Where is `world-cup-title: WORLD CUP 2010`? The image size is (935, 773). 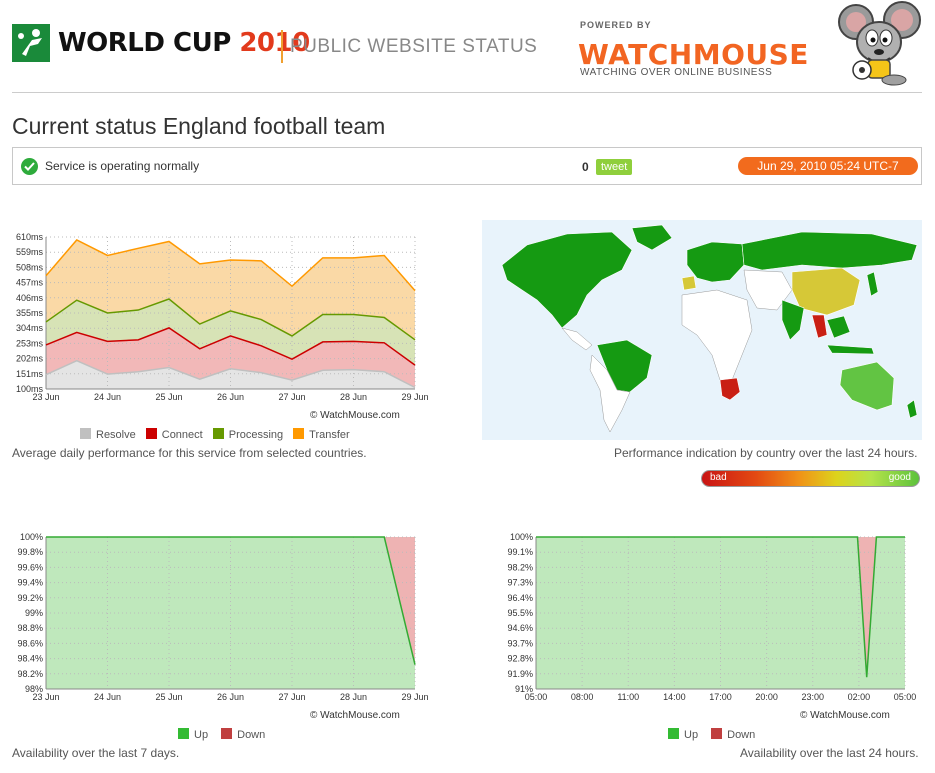 world-cup-title: WORLD CUP 2010 is located at coordinates (184, 43).